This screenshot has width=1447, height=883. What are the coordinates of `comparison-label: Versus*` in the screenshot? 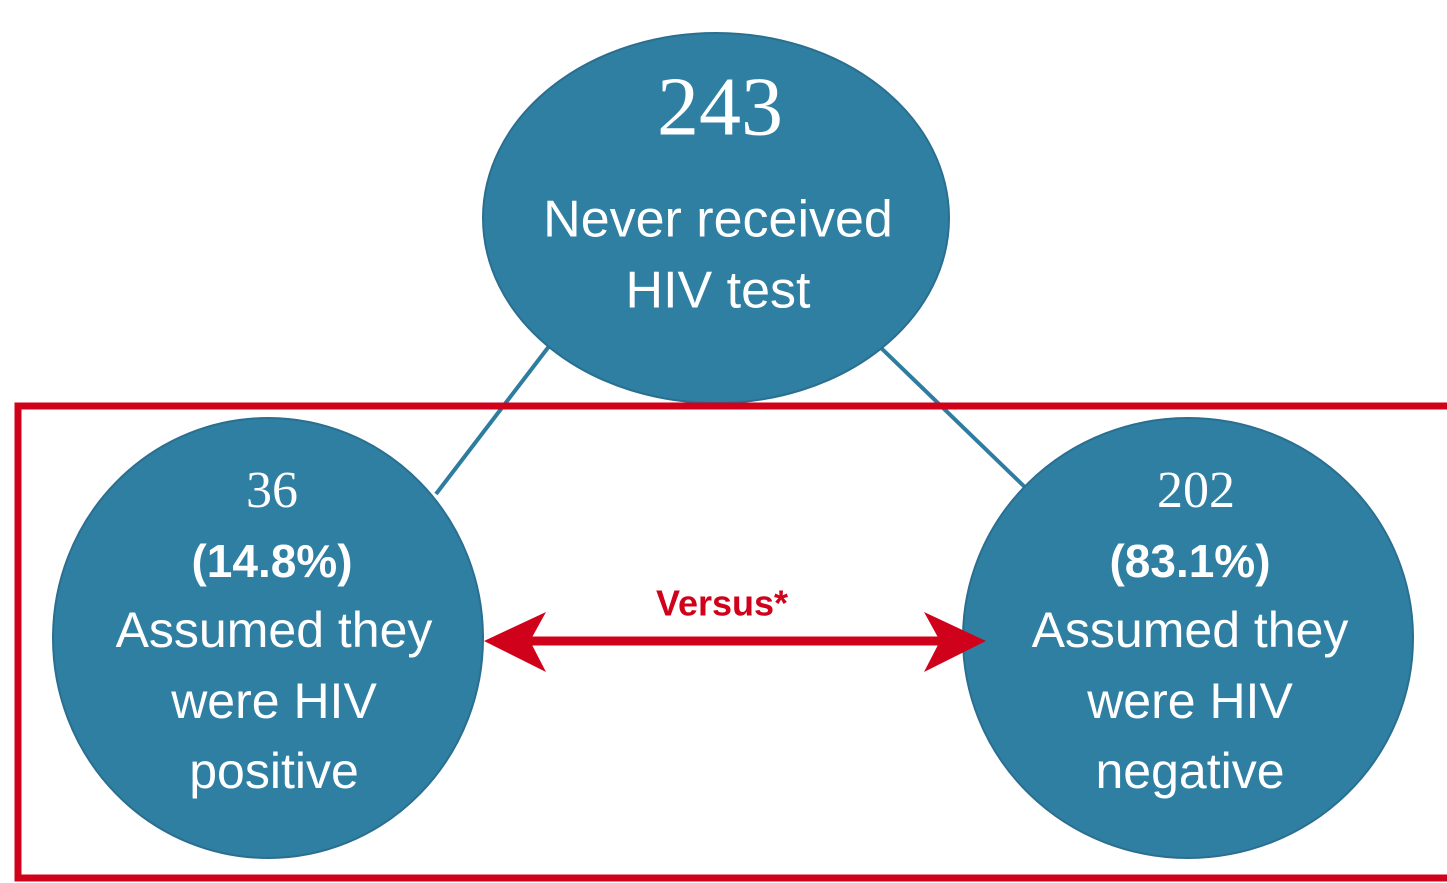 It's located at (722, 603).